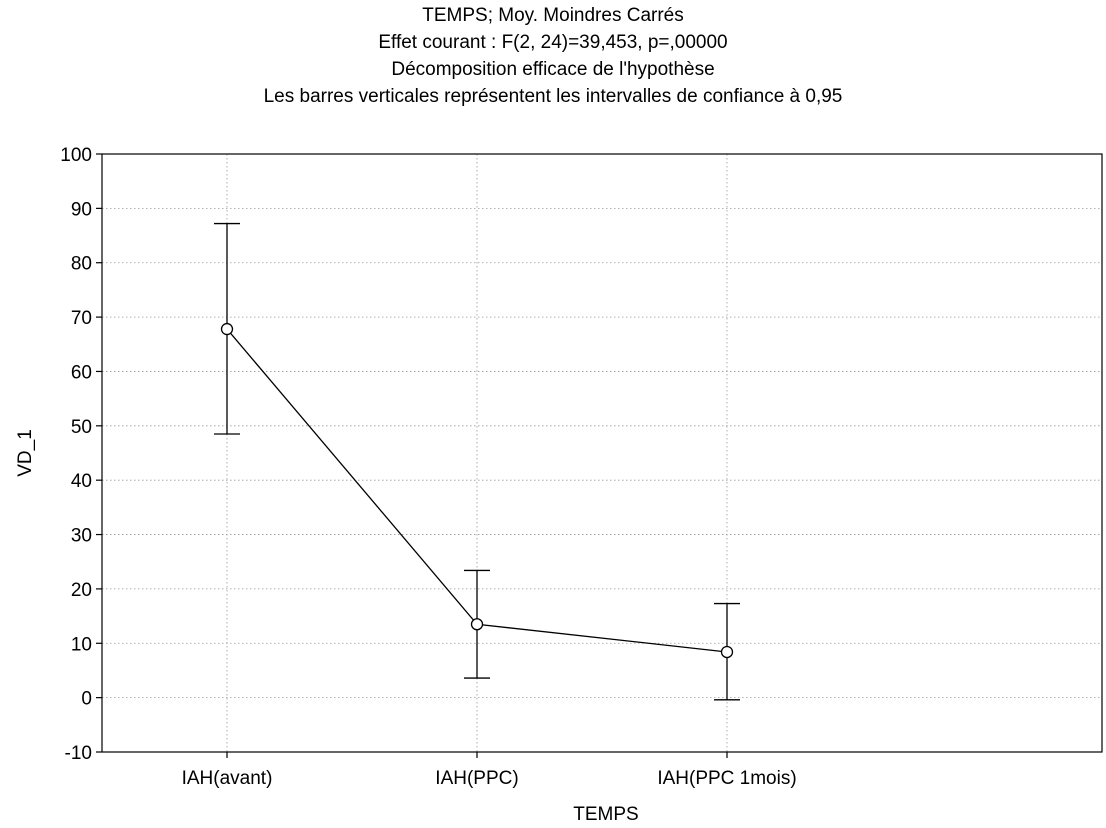  What do you see at coordinates (81, 454) in the screenshot?
I see `y-axis-ticks: -10 0 10 20 30 40 50 60 70 80 90 100` at bounding box center [81, 454].